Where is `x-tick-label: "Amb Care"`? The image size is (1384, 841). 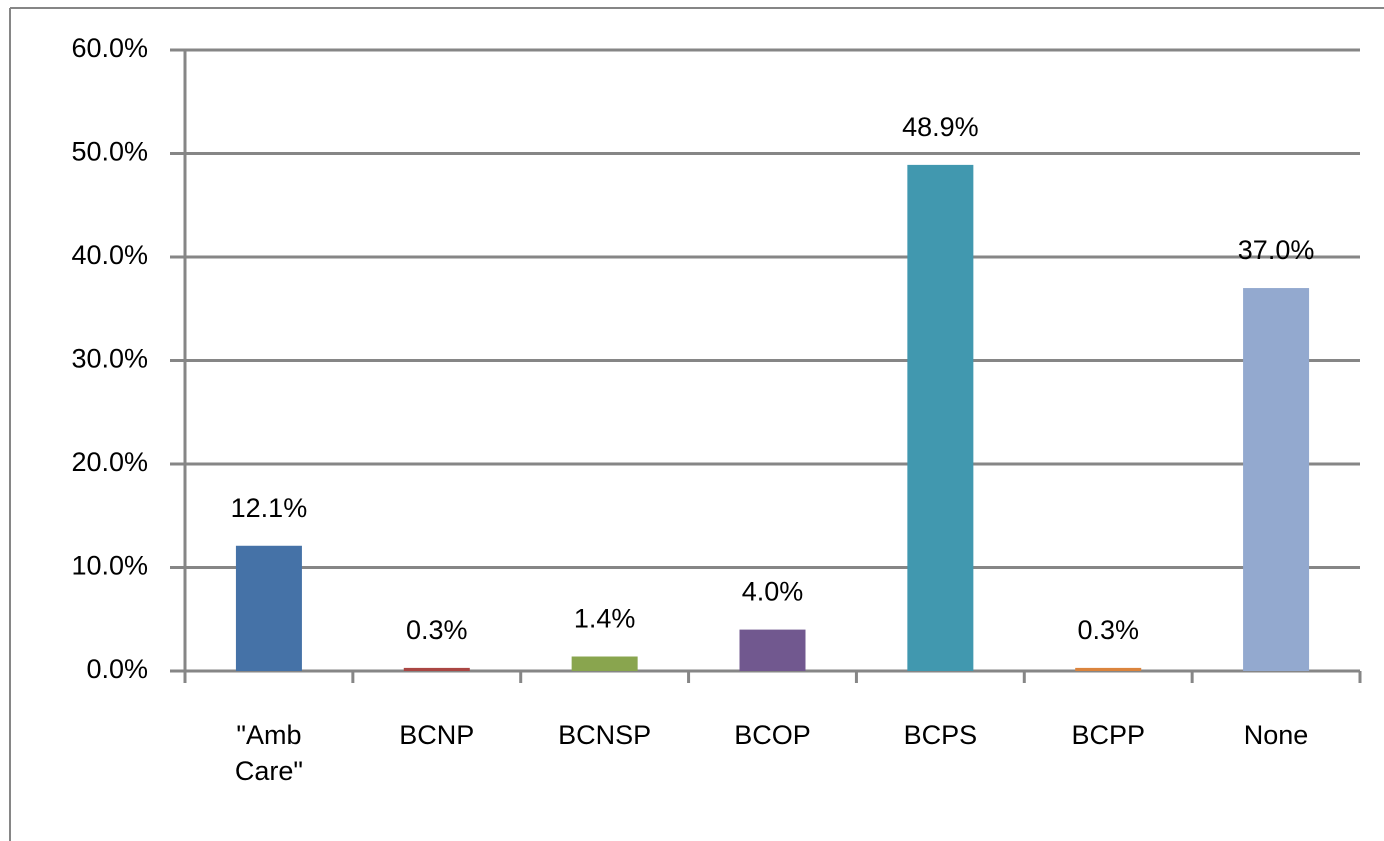
x-tick-label: "Amb Care" is located at coordinates (268, 753).